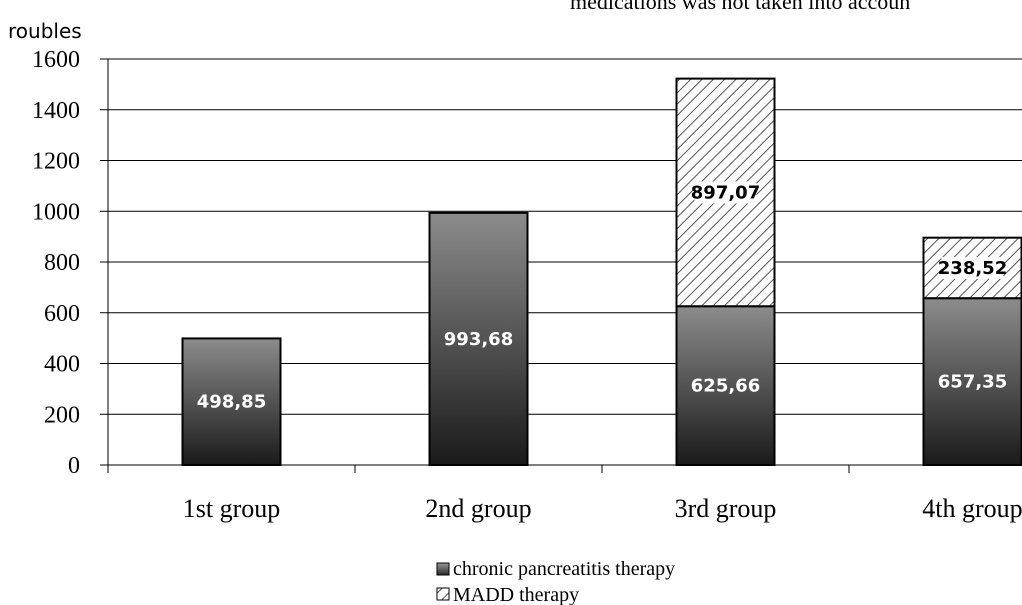  I want to click on data-label-chronic-3: 625,66, so click(725, 386).